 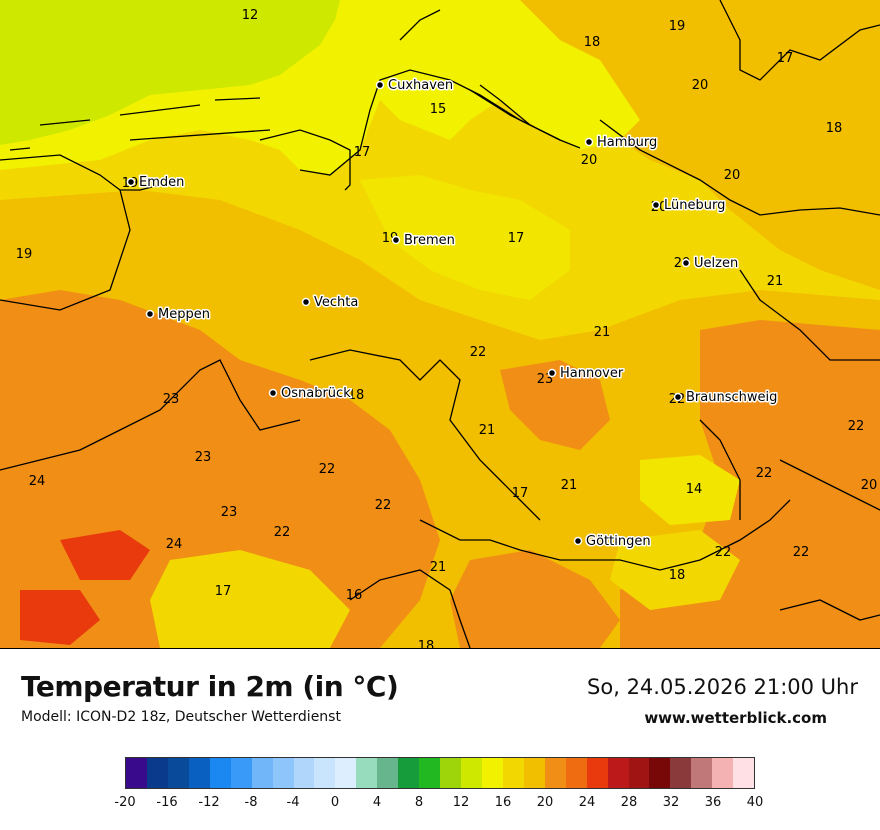 I want to click on border-state-east, so click(x=809, y=315).